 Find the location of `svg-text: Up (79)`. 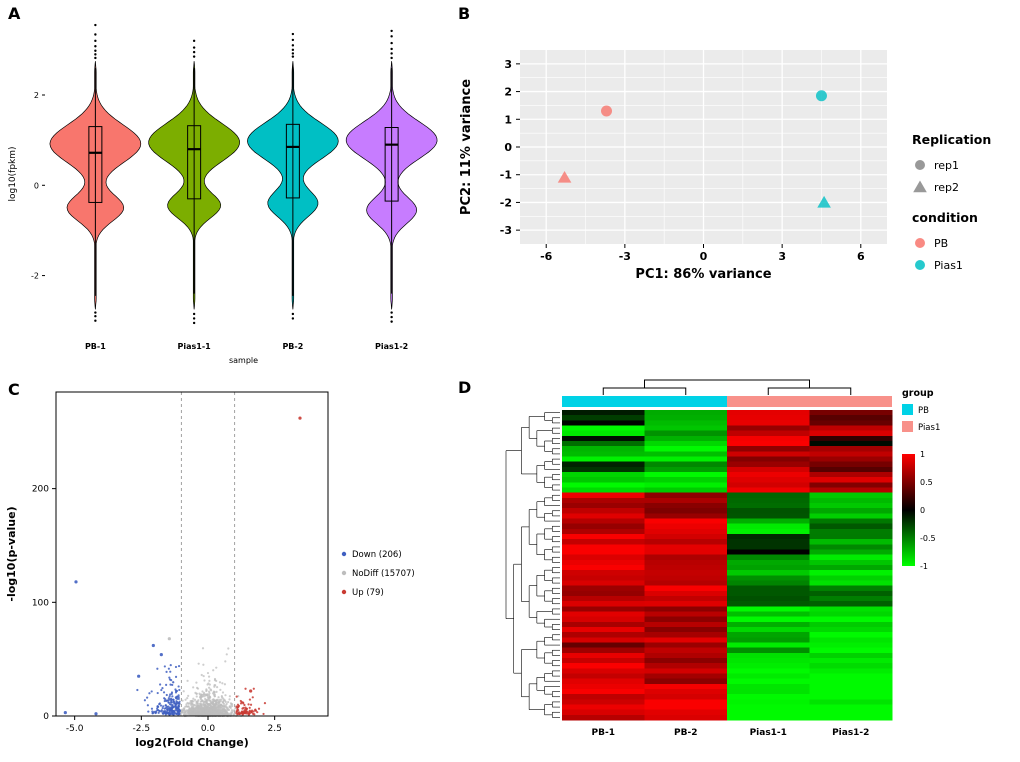

svg-text: Up (79) is located at coordinates (368, 593).